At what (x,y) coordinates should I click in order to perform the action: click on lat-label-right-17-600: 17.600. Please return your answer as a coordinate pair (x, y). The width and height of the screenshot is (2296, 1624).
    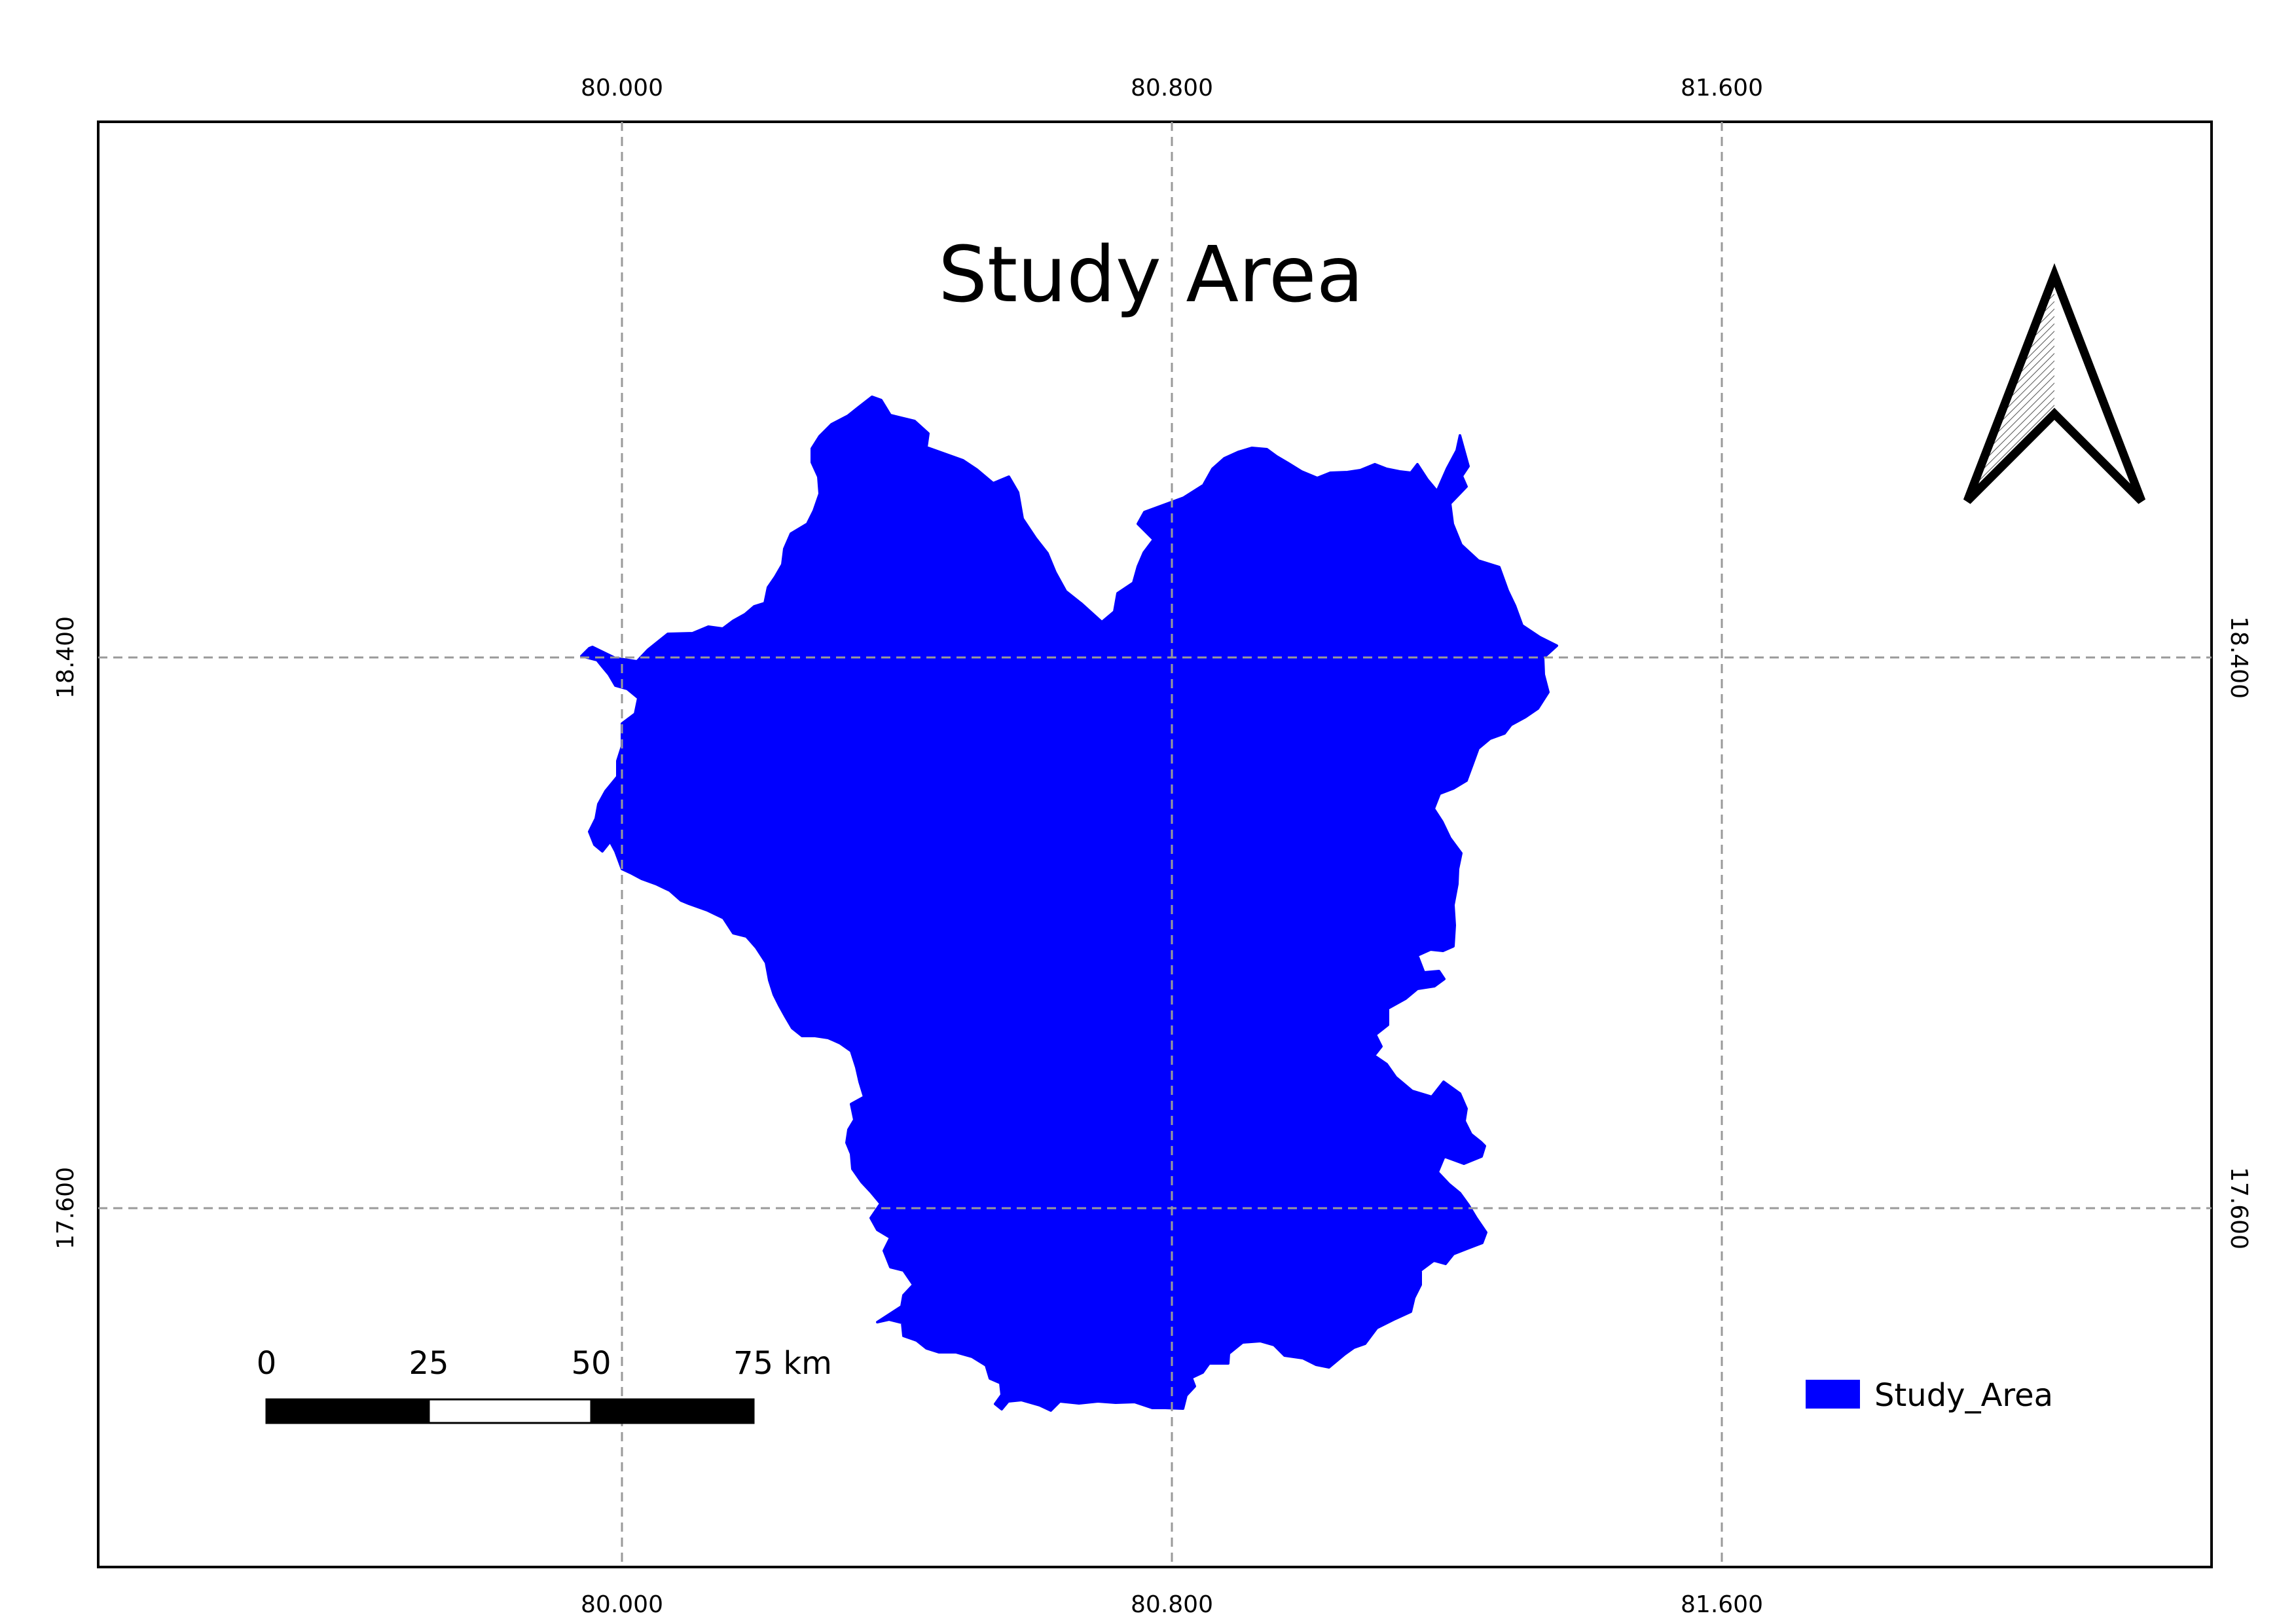
    Looking at the image, I should click on (2238, 1208).